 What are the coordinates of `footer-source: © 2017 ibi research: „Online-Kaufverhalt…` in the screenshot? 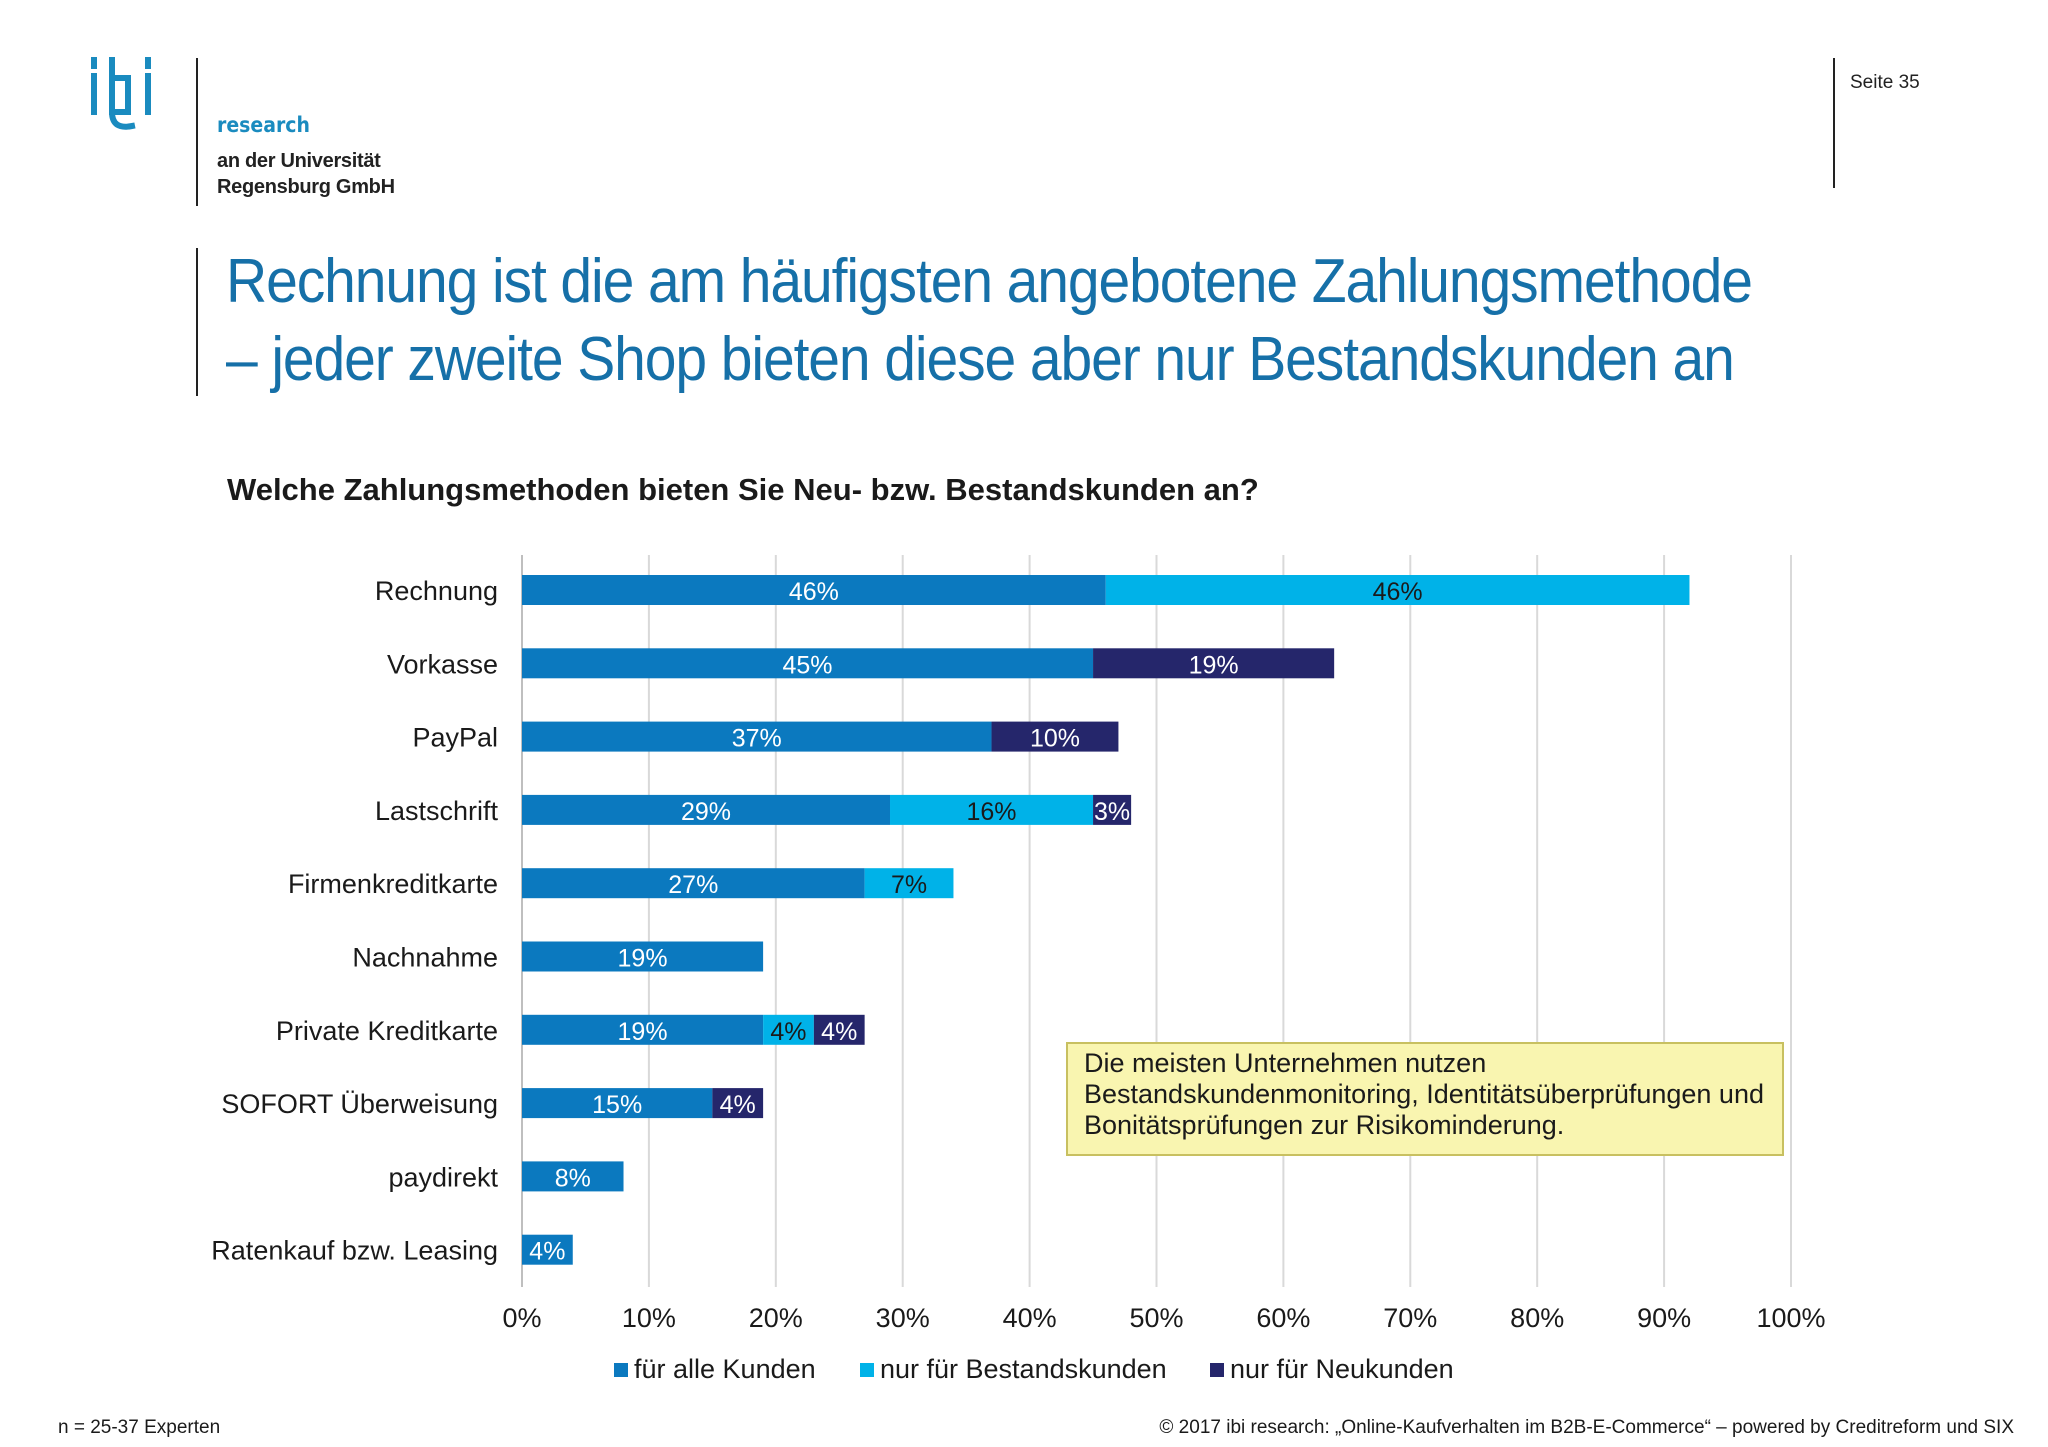 It's located at (1586, 1427).